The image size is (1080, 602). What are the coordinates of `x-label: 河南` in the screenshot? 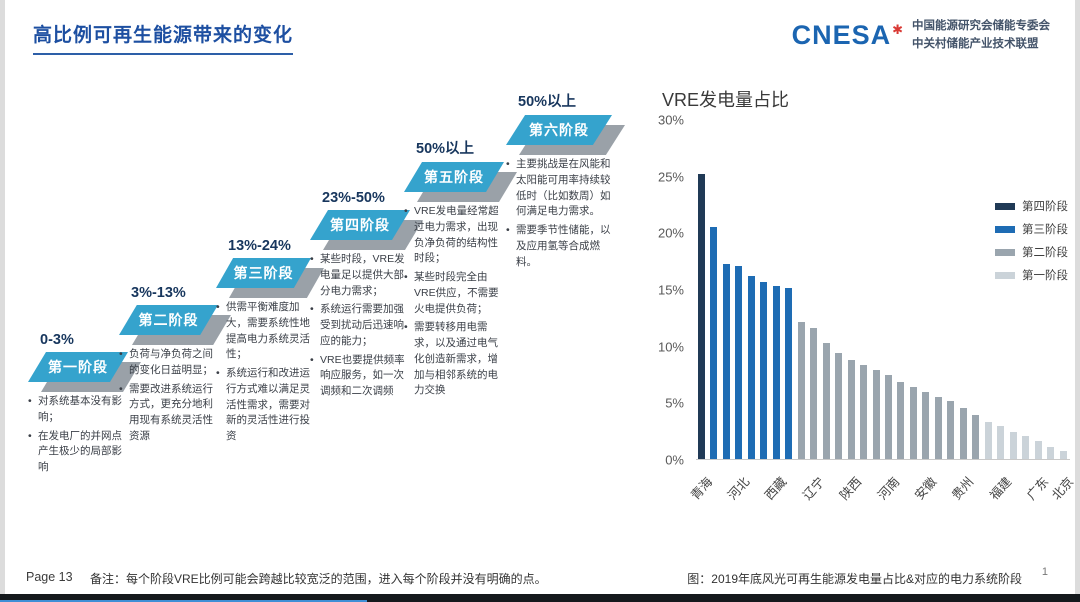 It's located at (888, 488).